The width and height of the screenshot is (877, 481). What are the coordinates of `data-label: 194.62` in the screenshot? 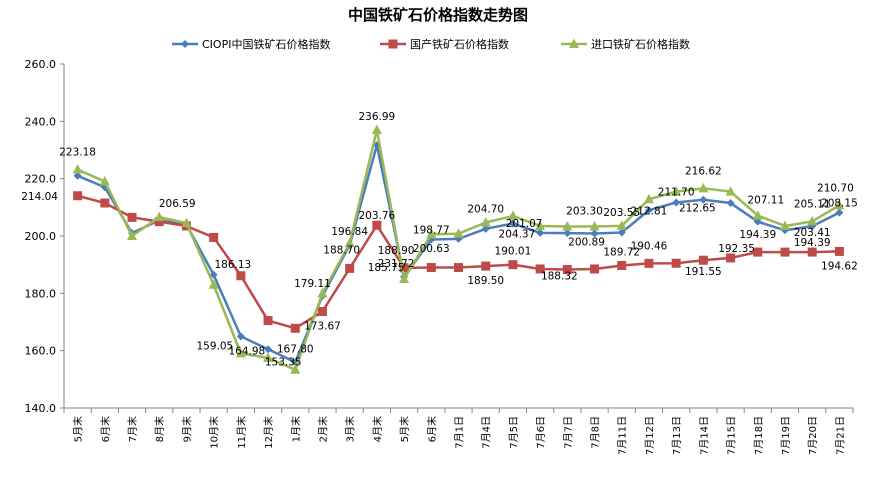 It's located at (839, 266).